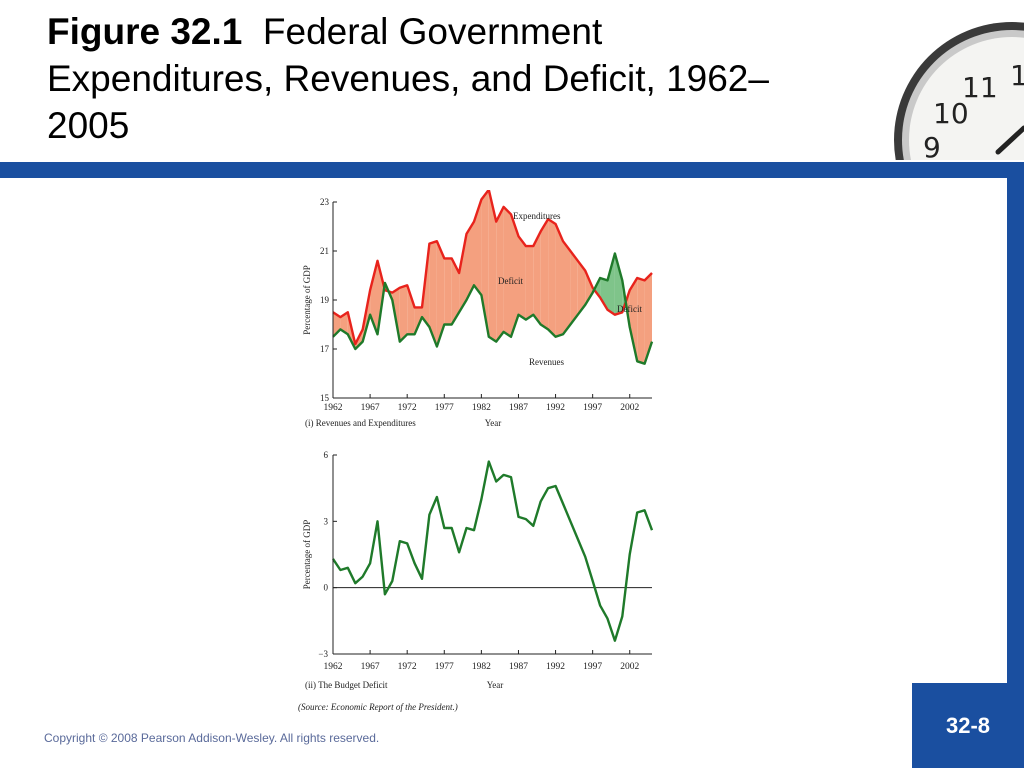  I want to click on x-tick-label-2: 1967, so click(370, 667).